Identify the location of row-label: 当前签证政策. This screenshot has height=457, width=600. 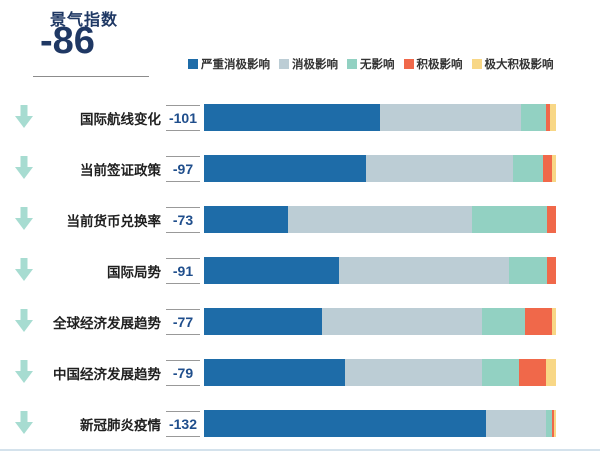
(120, 170).